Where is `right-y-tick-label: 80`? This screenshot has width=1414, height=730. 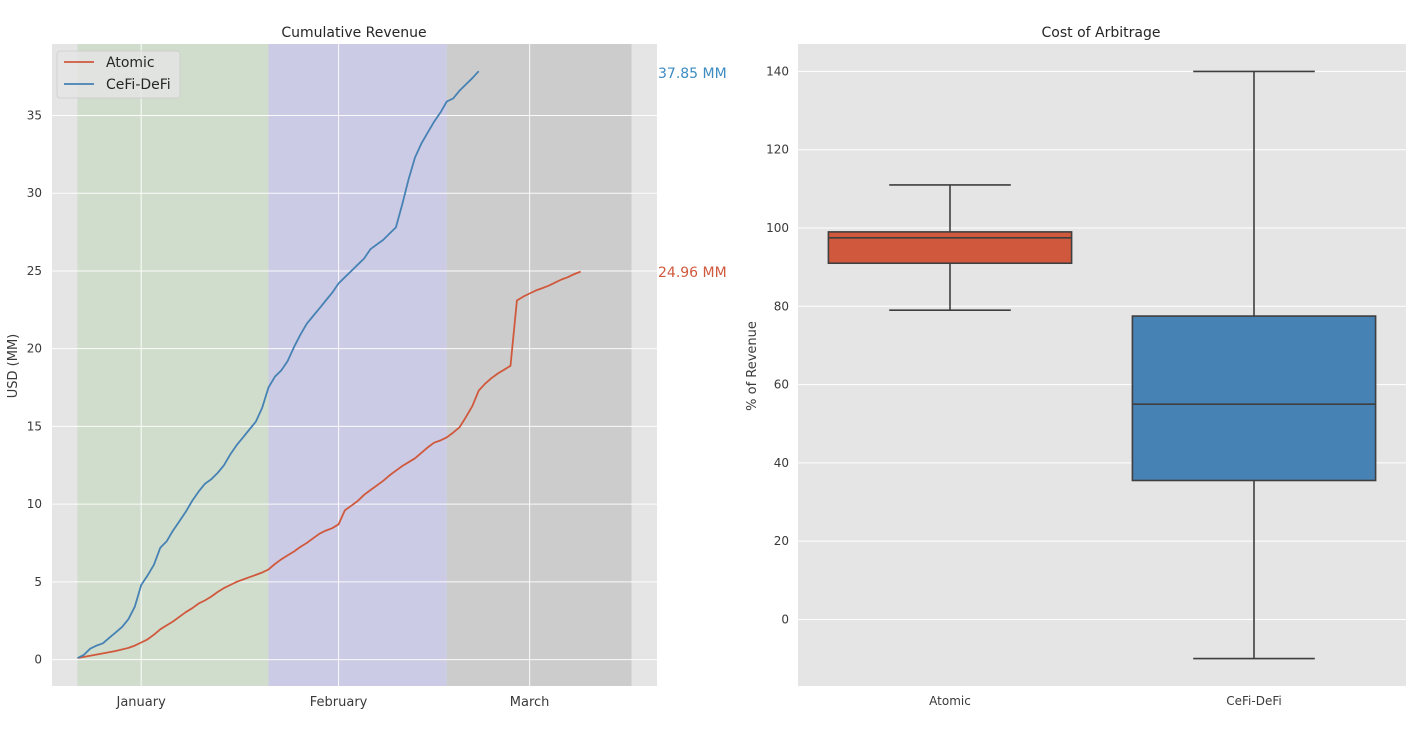 right-y-tick-label: 80 is located at coordinates (781, 306).